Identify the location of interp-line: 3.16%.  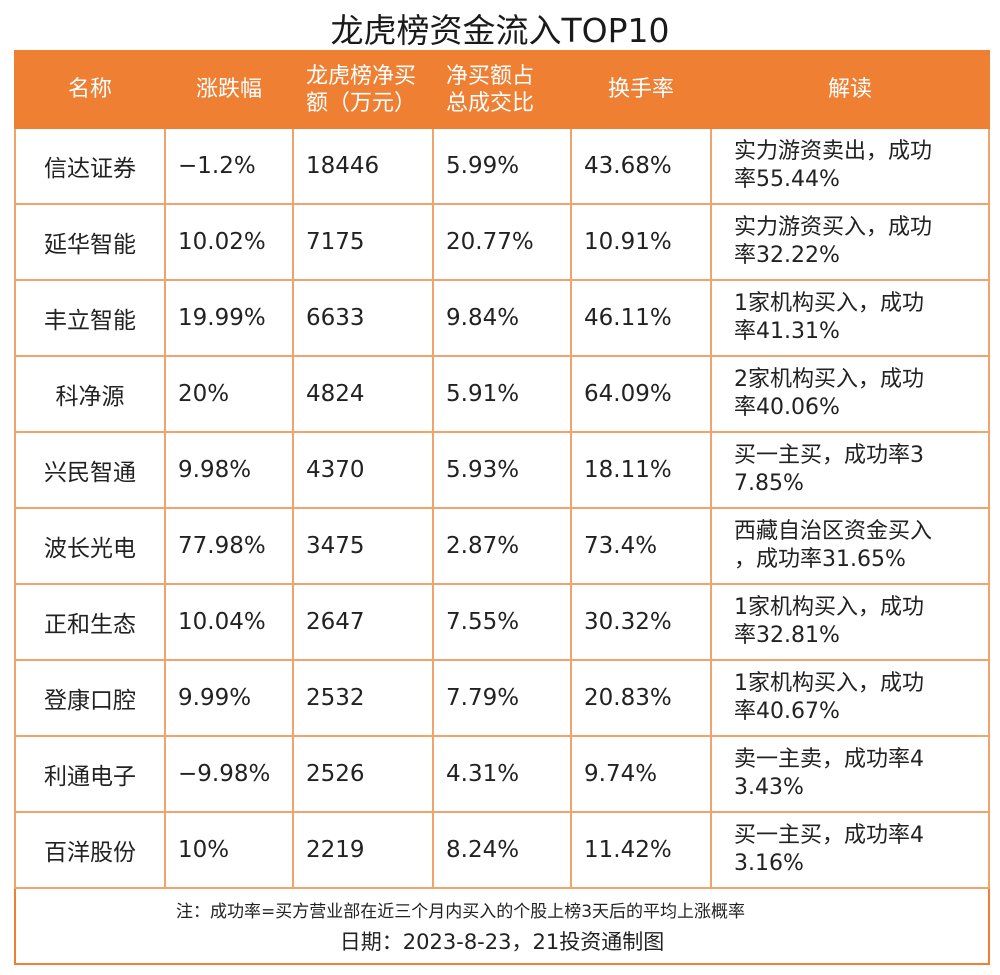
(769, 863).